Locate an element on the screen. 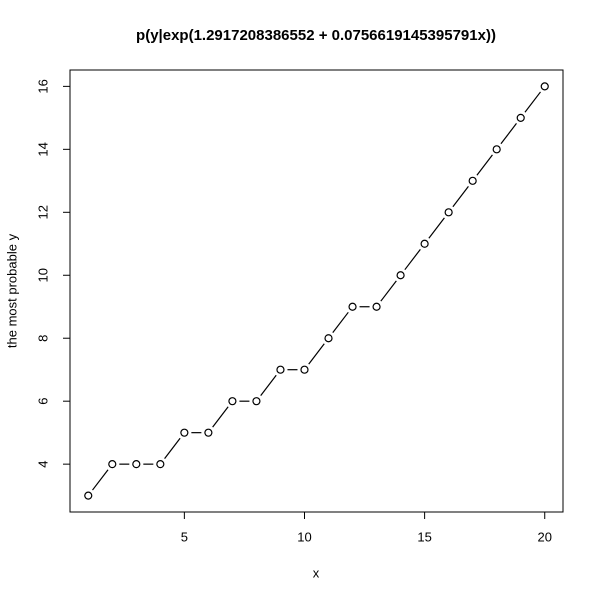 The image size is (599, 600). y-tick-label: 16 is located at coordinates (42, 86).